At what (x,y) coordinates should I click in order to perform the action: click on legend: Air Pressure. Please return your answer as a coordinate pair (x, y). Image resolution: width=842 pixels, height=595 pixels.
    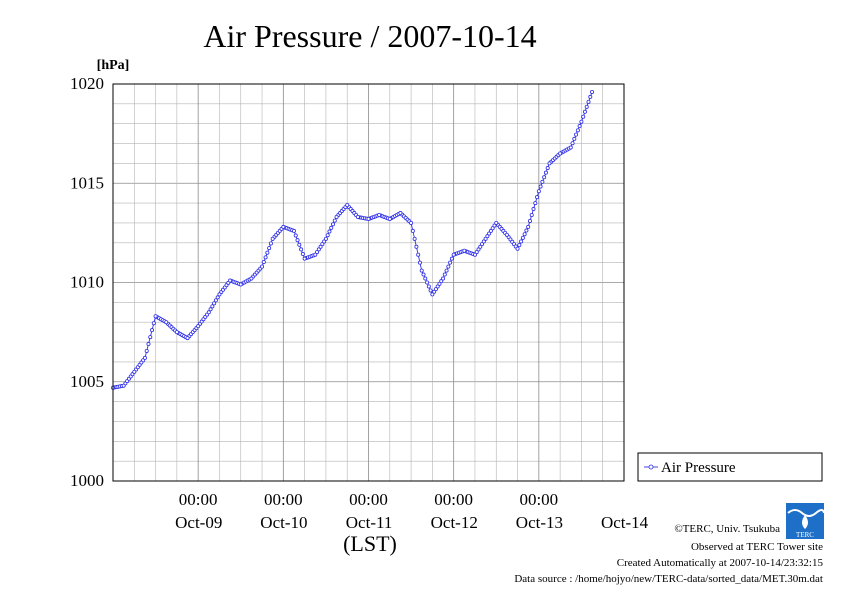
    Looking at the image, I should click on (730, 467).